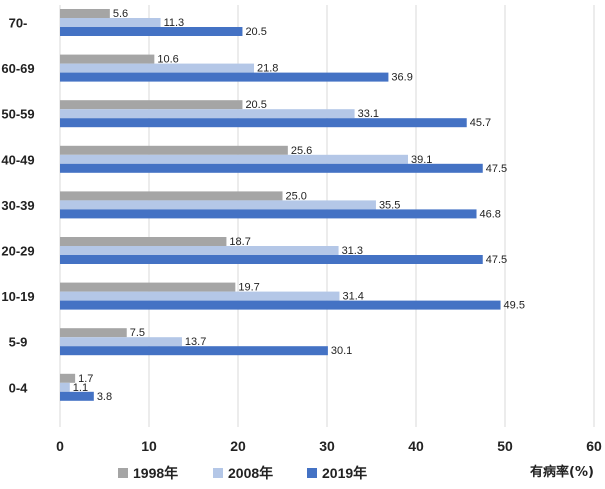 The width and height of the screenshot is (605, 489). Describe the element at coordinates (505, 446) in the screenshot. I see `x-tick-label: 50` at that location.